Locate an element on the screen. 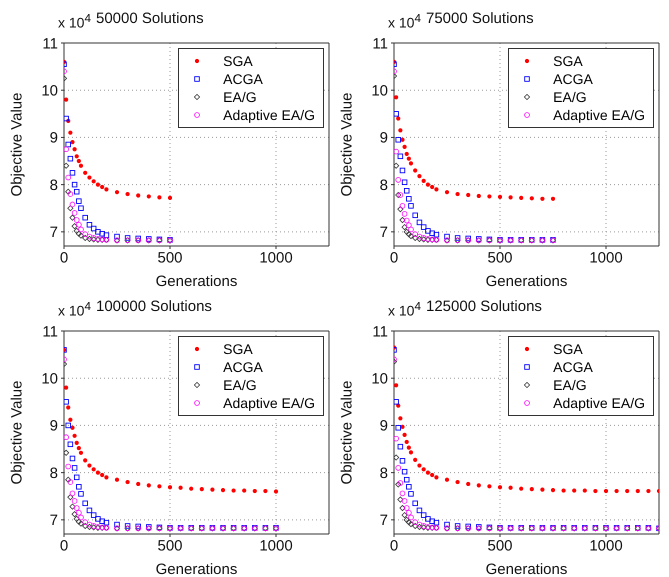 The height and width of the screenshot is (577, 669). x-tick-label: 500 is located at coordinates (170, 546).